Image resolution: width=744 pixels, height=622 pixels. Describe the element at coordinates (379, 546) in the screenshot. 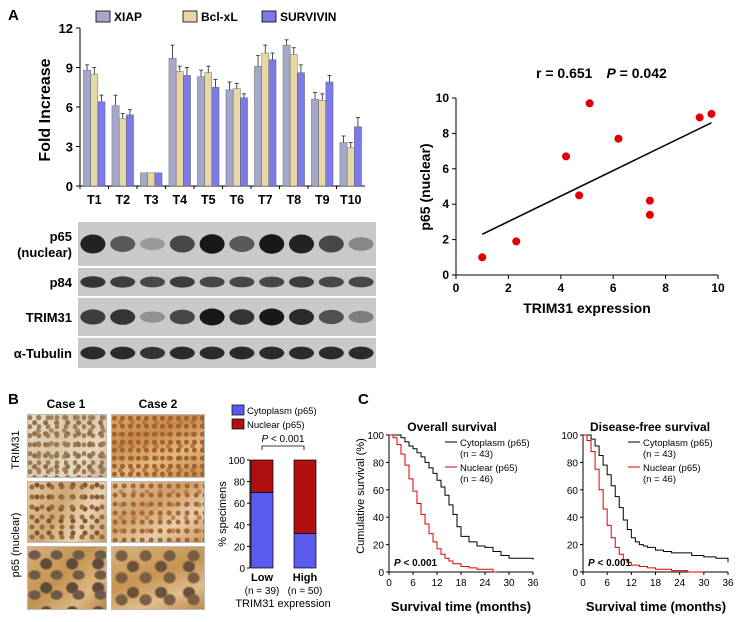

I see `km-y-tick-label: 20` at that location.